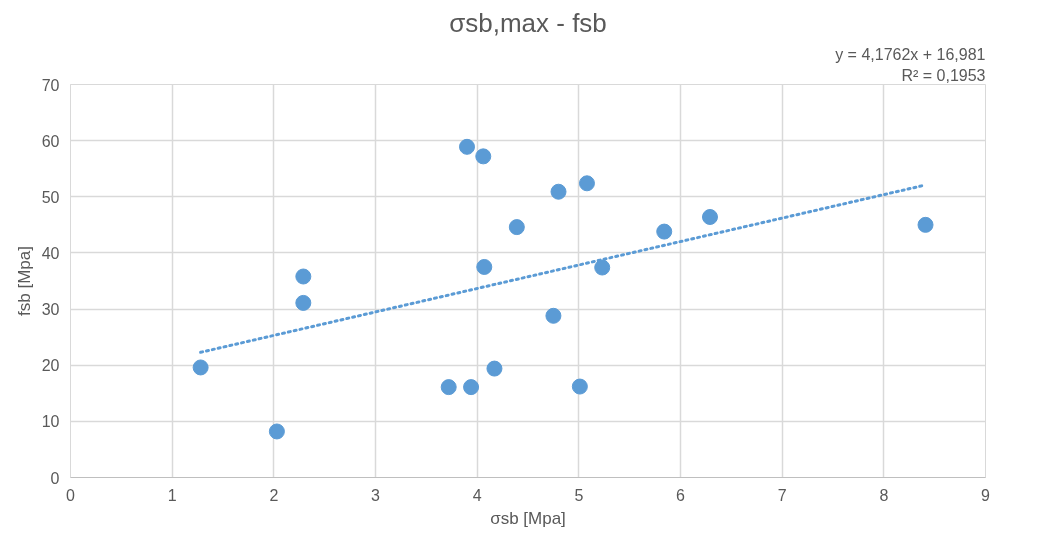  I want to click on x-tick-label: 9, so click(986, 495).